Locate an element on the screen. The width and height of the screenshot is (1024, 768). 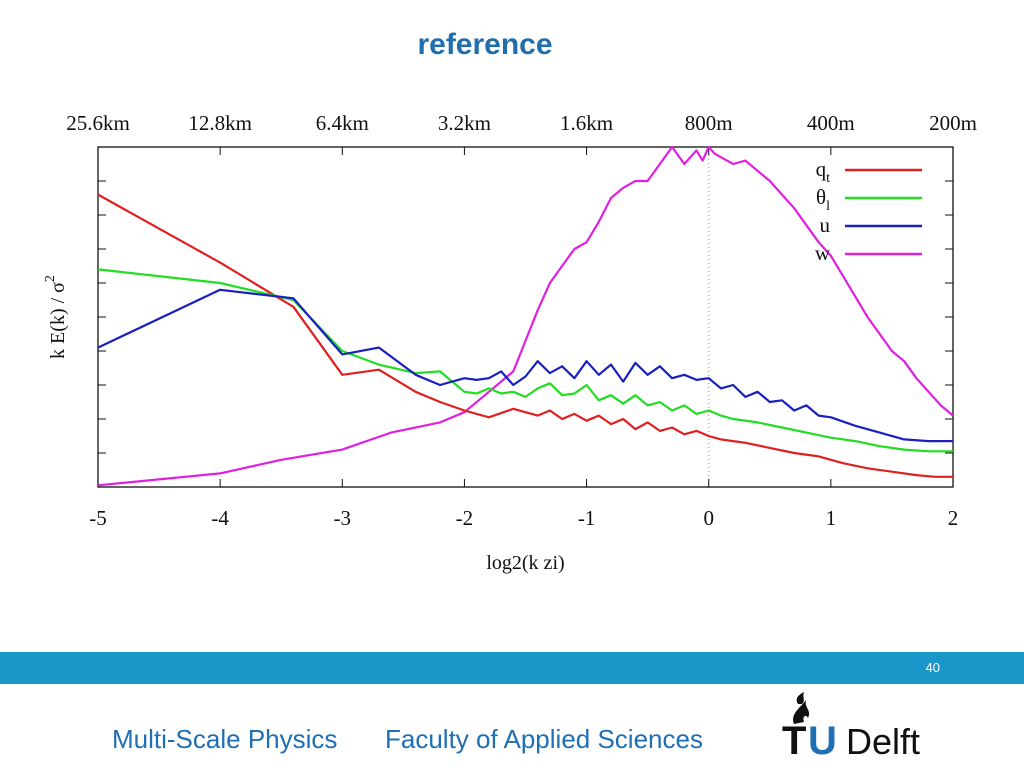
x-tick-label: -2 is located at coordinates (465, 518).